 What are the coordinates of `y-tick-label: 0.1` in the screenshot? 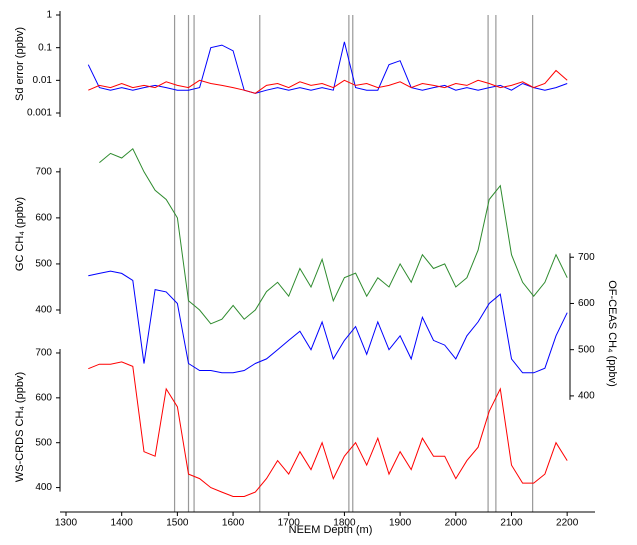 It's located at (45, 47).